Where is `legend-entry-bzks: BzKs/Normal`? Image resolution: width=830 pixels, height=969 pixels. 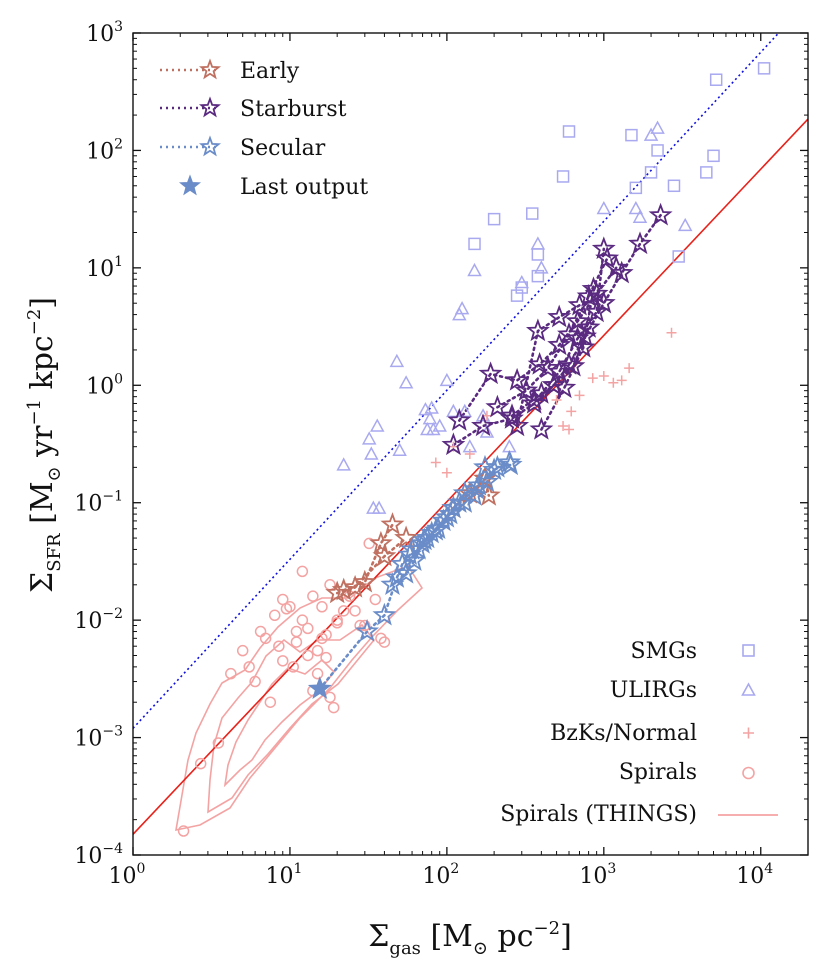
legend-entry-bzks: BzKs/Normal is located at coordinates (652, 733).